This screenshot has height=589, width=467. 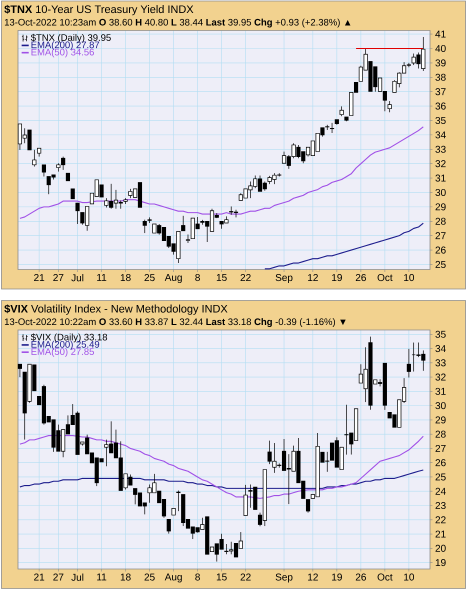 I want to click on y-tick-label: 24, so click(x=441, y=491).